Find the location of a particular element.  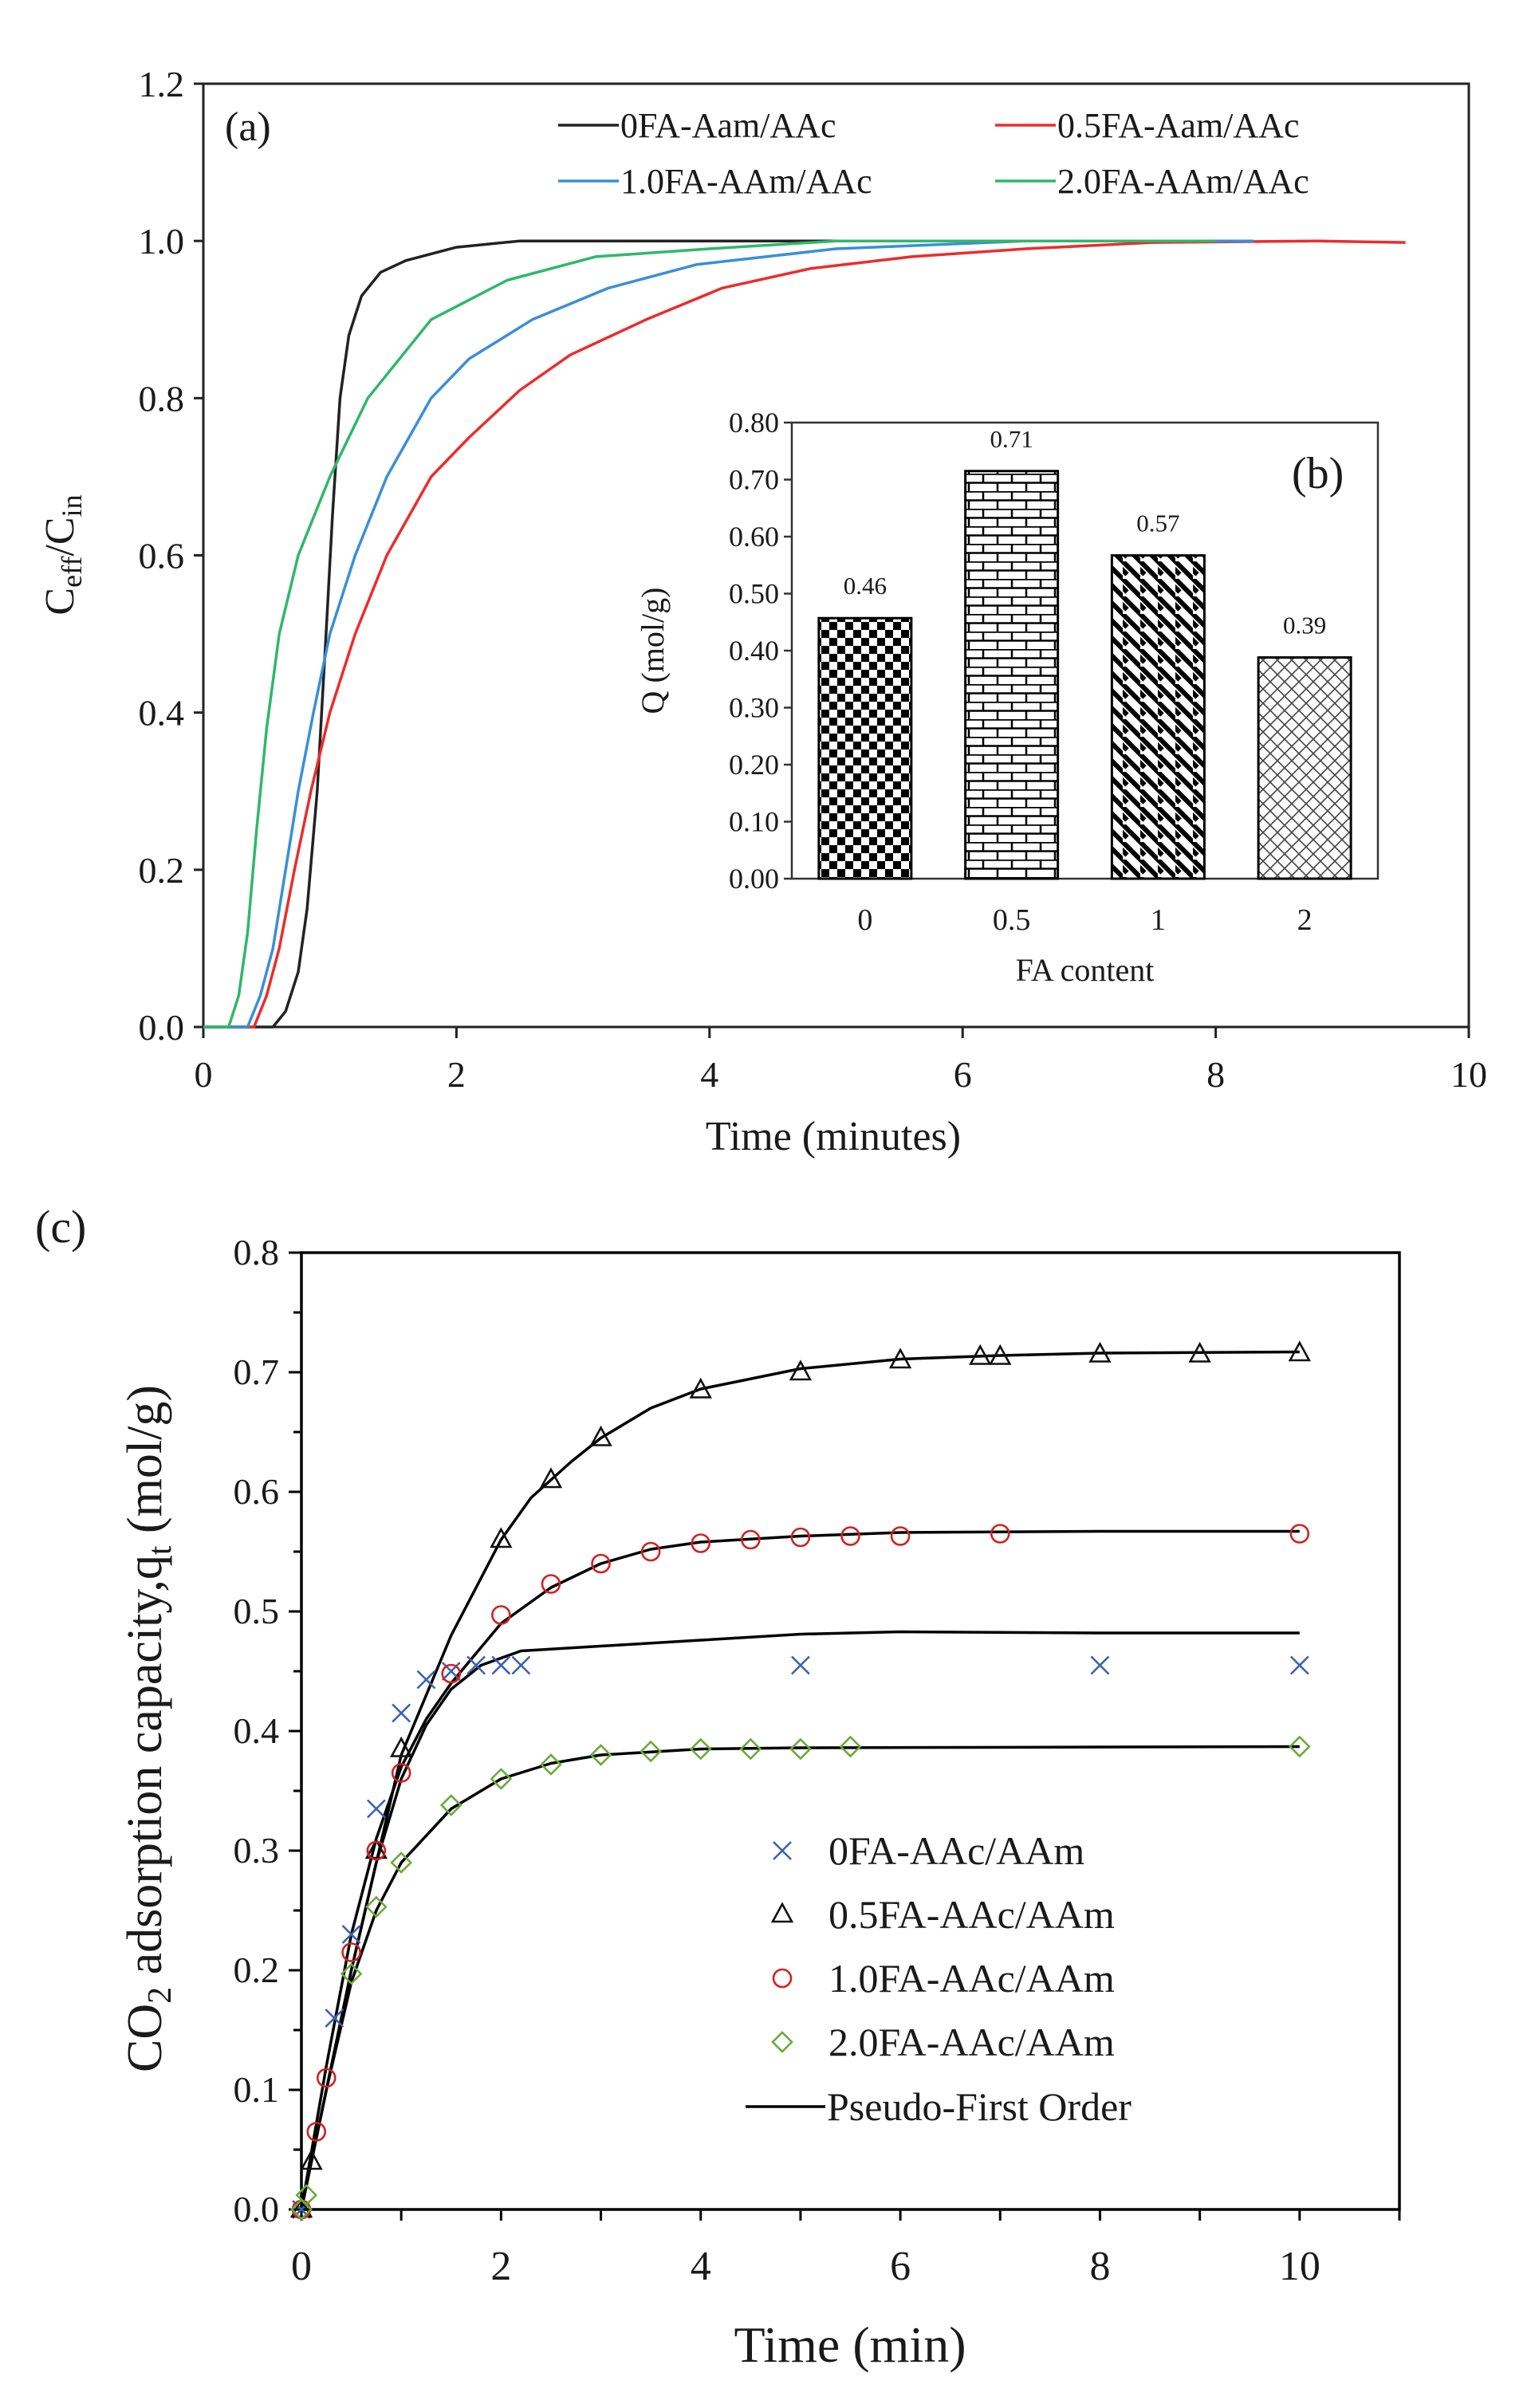

y-tick-label: 0.50 is located at coordinates (754, 594).